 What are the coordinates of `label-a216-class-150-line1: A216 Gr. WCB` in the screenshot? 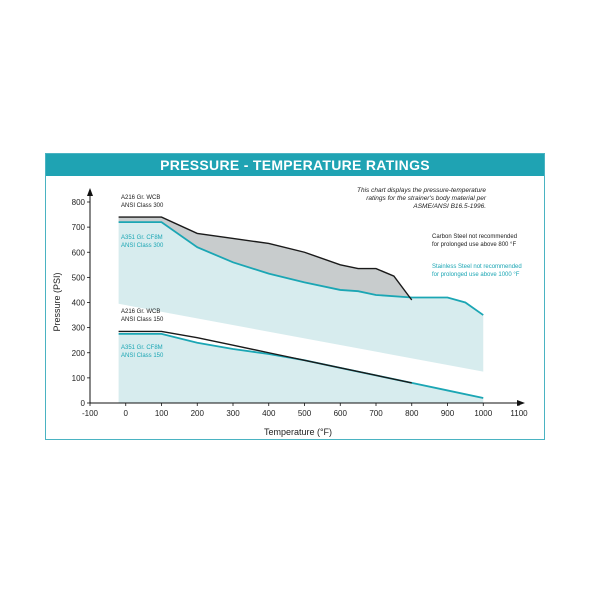 It's located at (140, 312).